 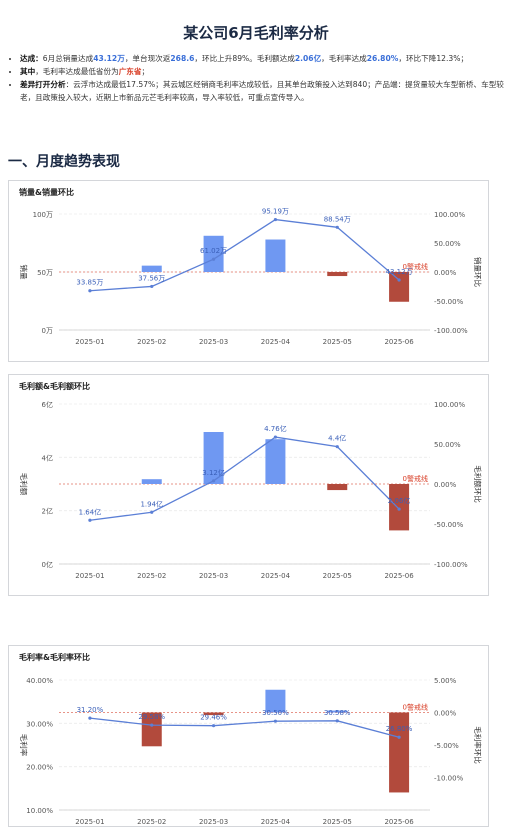 What do you see at coordinates (337, 822) in the screenshot?
I see `x-tick-label: 2025-05` at bounding box center [337, 822].